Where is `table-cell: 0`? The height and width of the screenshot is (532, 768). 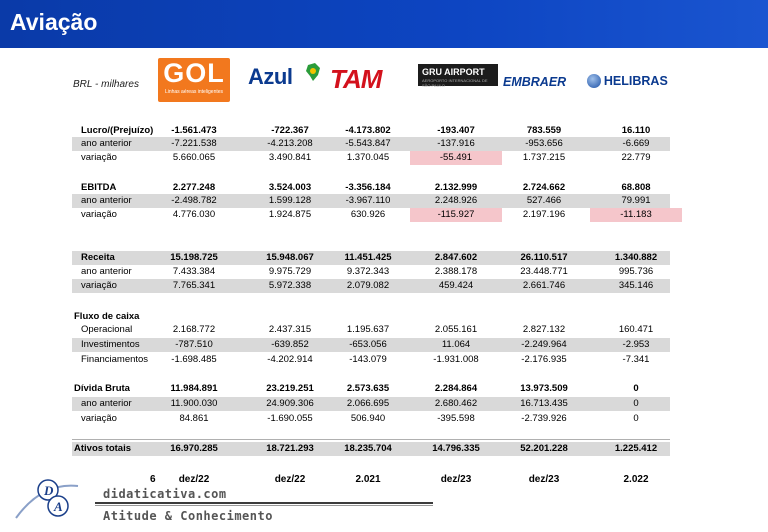 table-cell: 0 is located at coordinates (636, 403).